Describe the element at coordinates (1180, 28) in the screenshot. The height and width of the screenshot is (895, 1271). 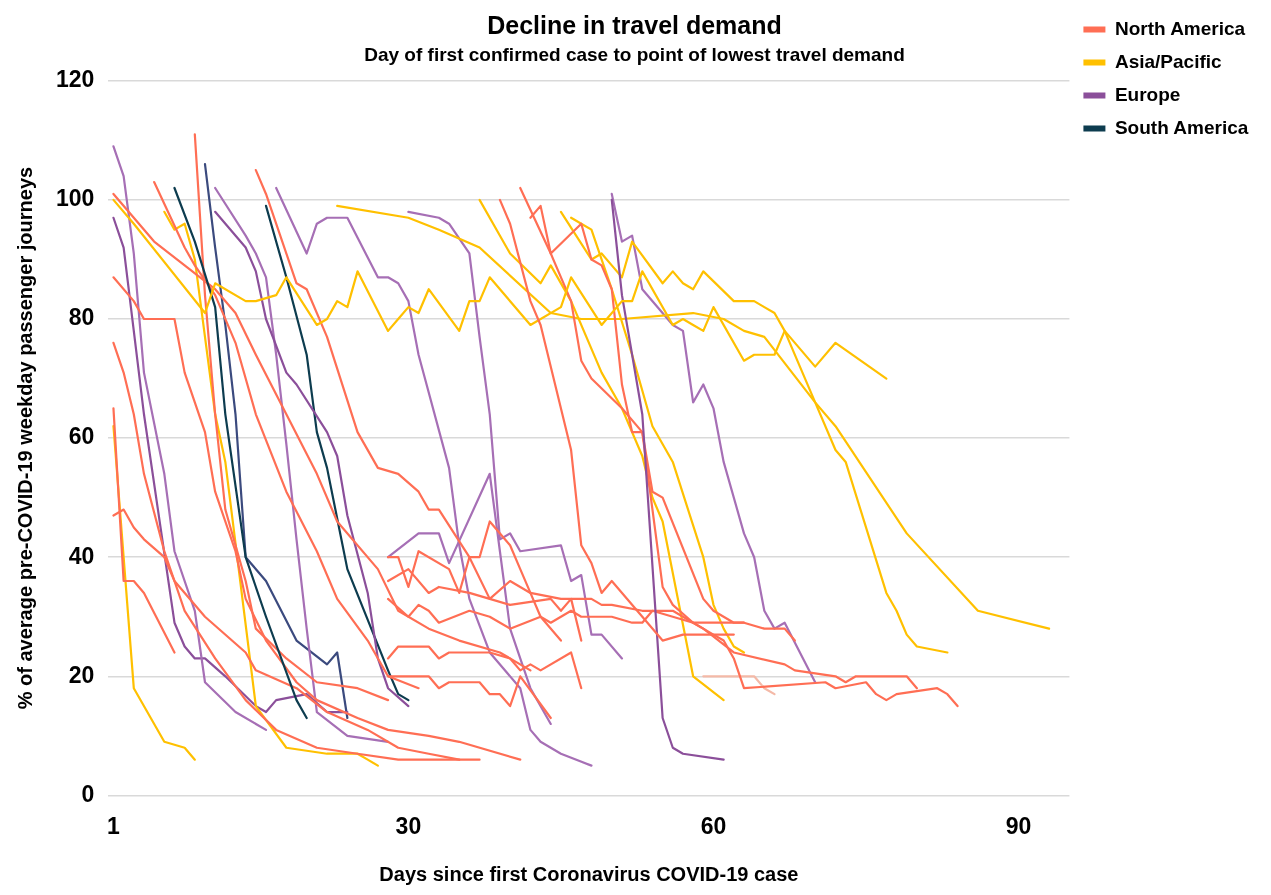
I see `legend-label: North America` at that location.